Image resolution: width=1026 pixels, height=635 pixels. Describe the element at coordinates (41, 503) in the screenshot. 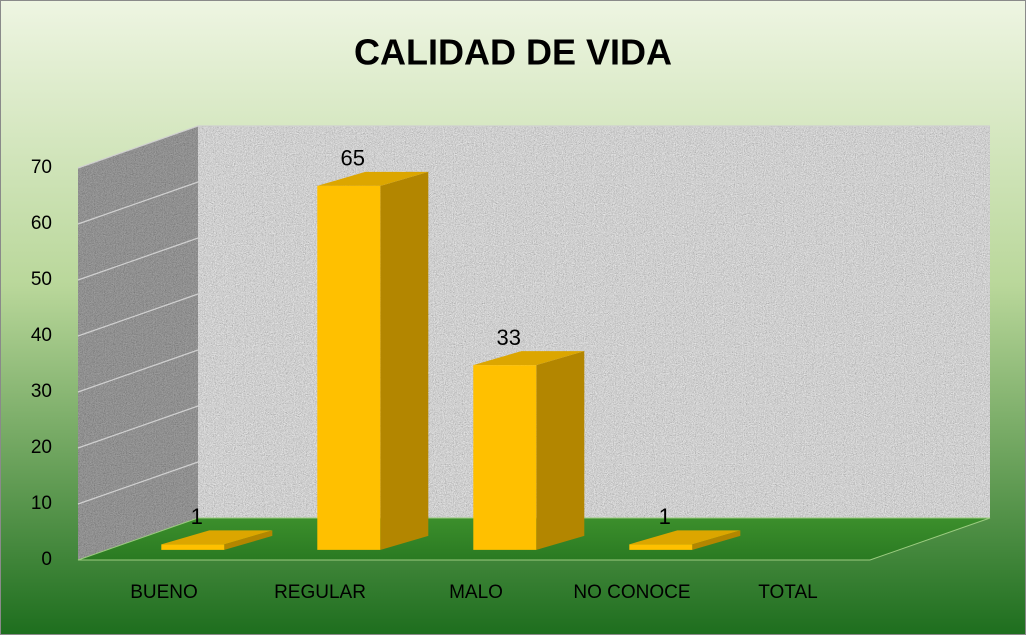

I see `y-tick-label: 10` at that location.